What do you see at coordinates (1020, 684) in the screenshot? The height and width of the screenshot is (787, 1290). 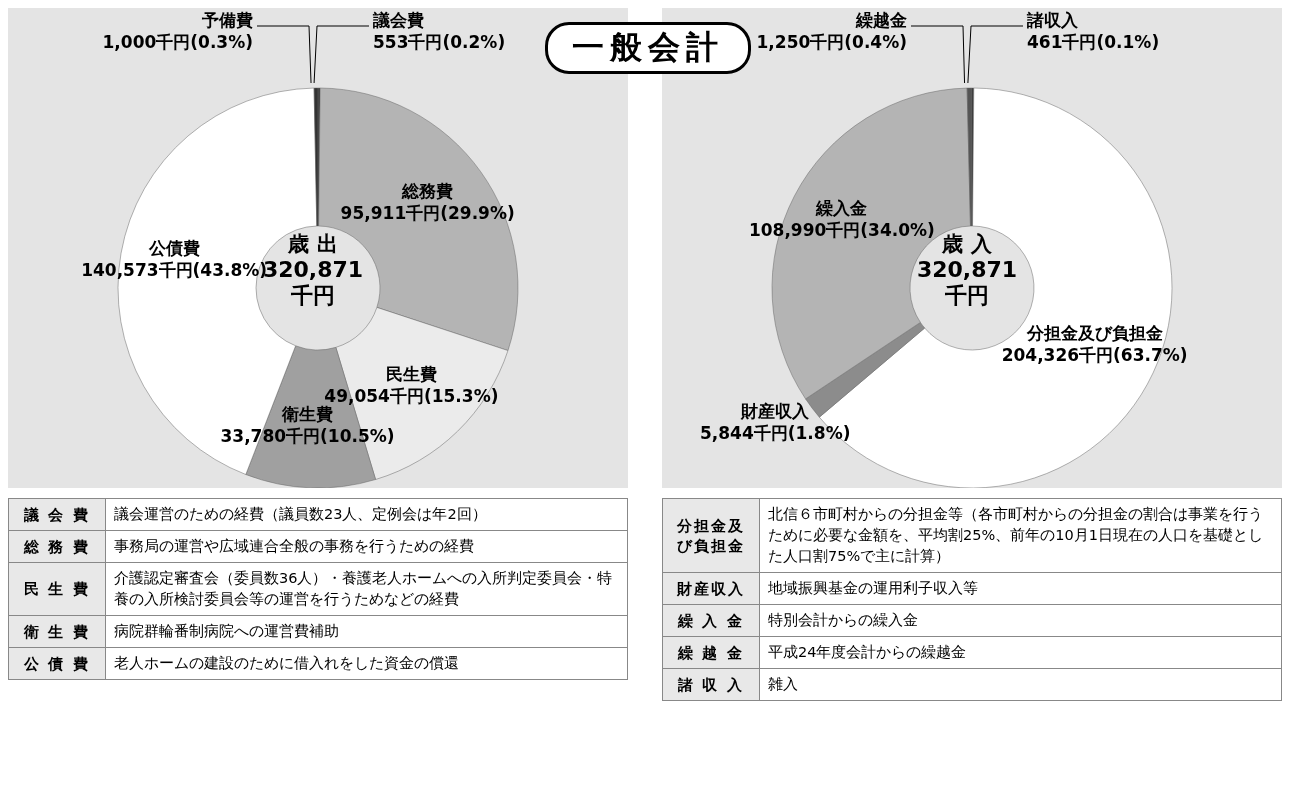 I see `text: 雑入` at bounding box center [1020, 684].